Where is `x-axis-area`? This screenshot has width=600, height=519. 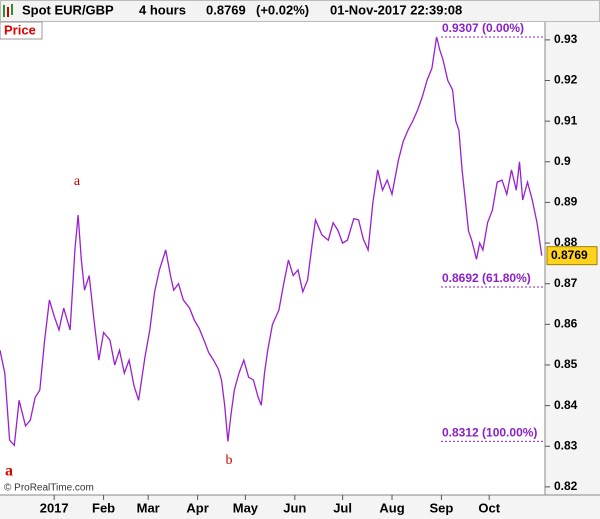
x-axis-area is located at coordinates (300, 507).